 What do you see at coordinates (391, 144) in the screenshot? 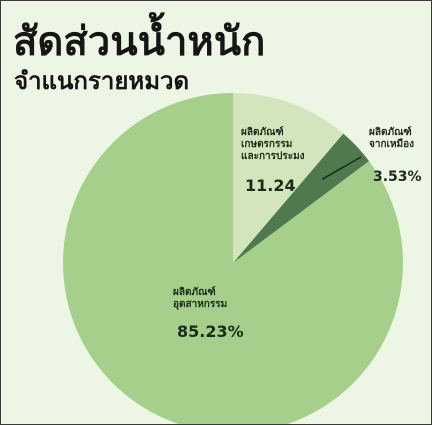
I see `slice-label-line: จากเหมือง` at bounding box center [391, 144].